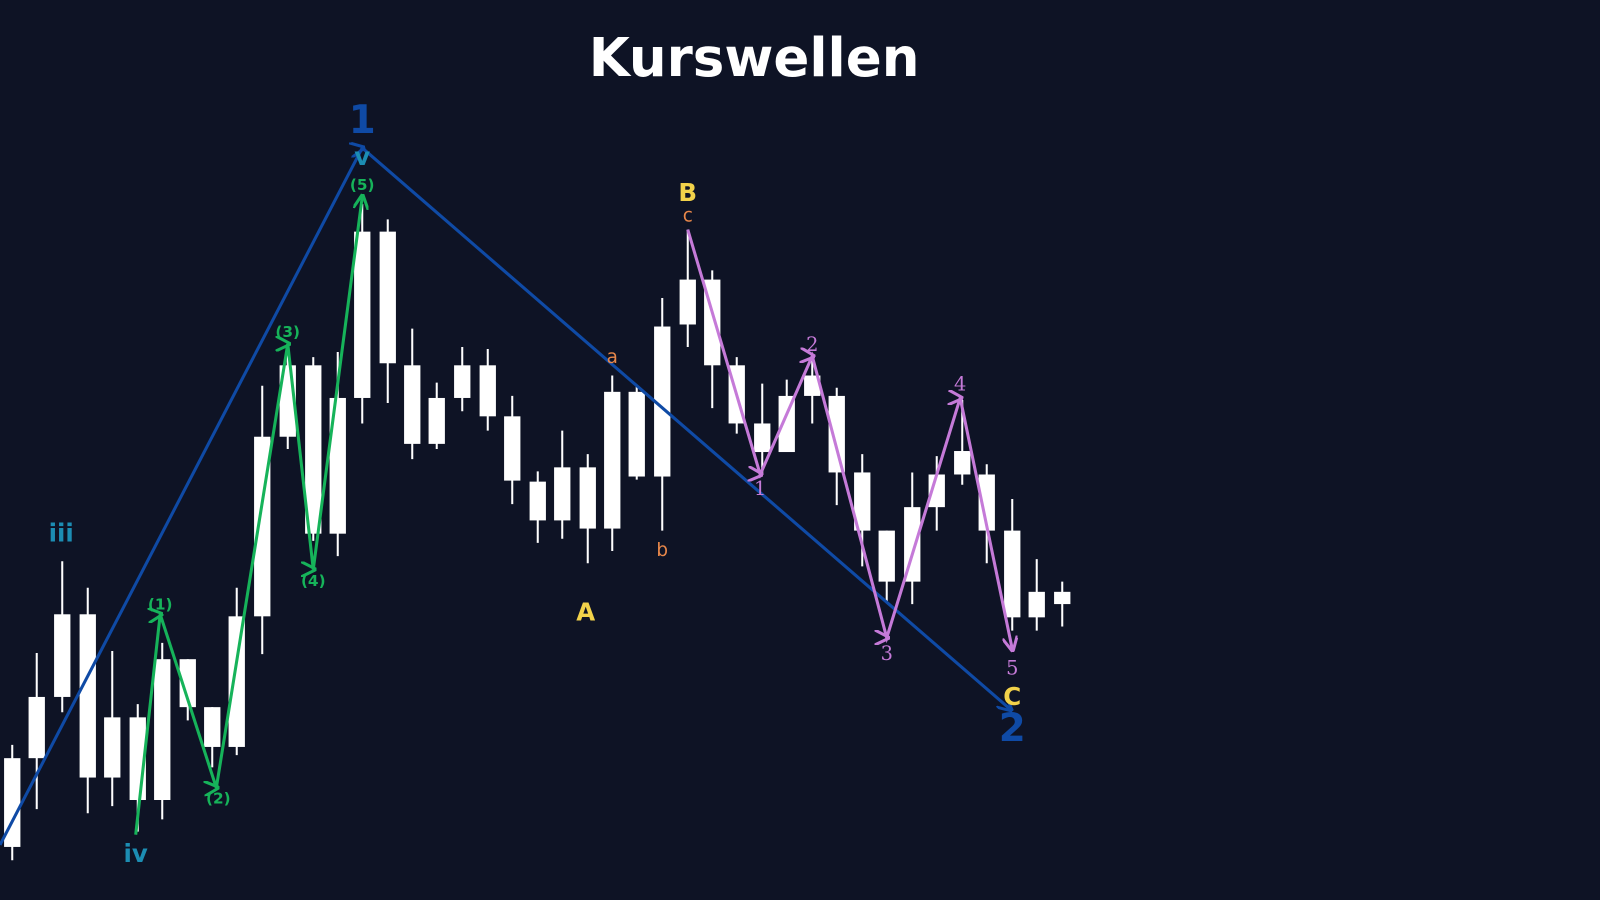 The width and height of the screenshot is (1600, 900). What do you see at coordinates (218, 798) in the screenshot?
I see `minor-label: (2)` at bounding box center [218, 798].